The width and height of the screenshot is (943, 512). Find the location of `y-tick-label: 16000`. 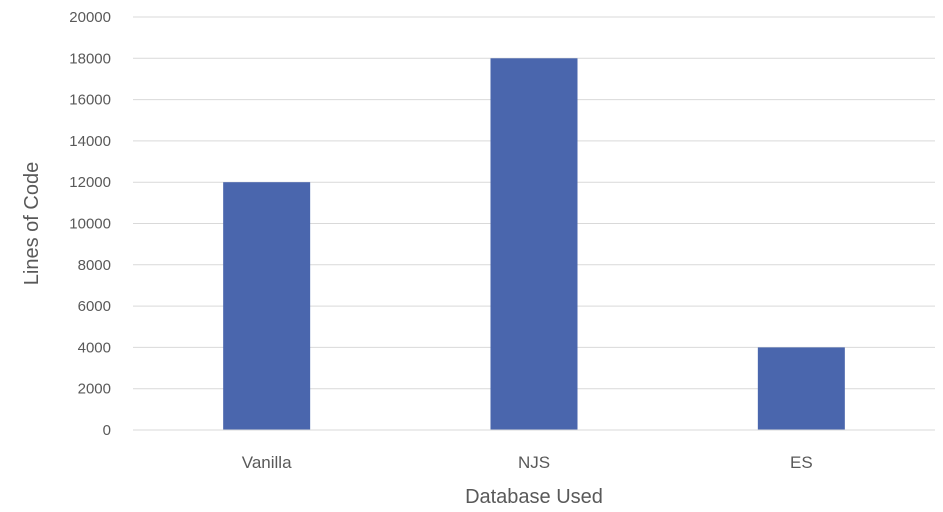

y-tick-label: 16000 is located at coordinates (90, 100).